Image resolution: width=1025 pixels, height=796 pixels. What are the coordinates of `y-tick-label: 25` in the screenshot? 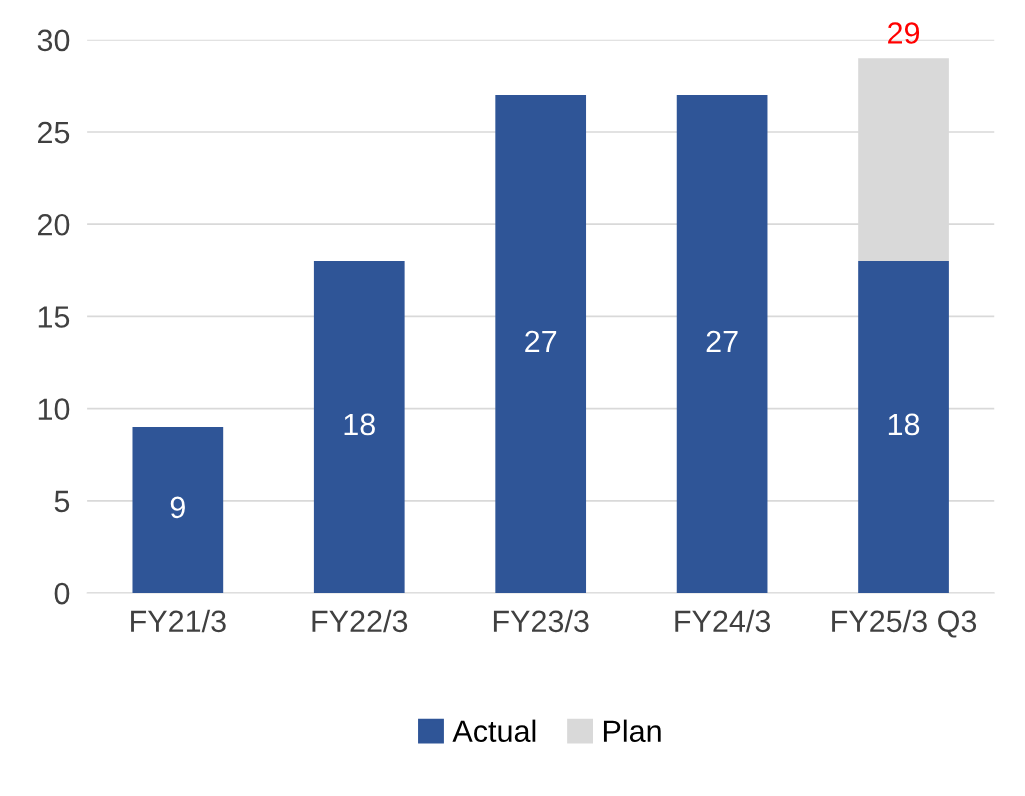 It's located at (54, 132).